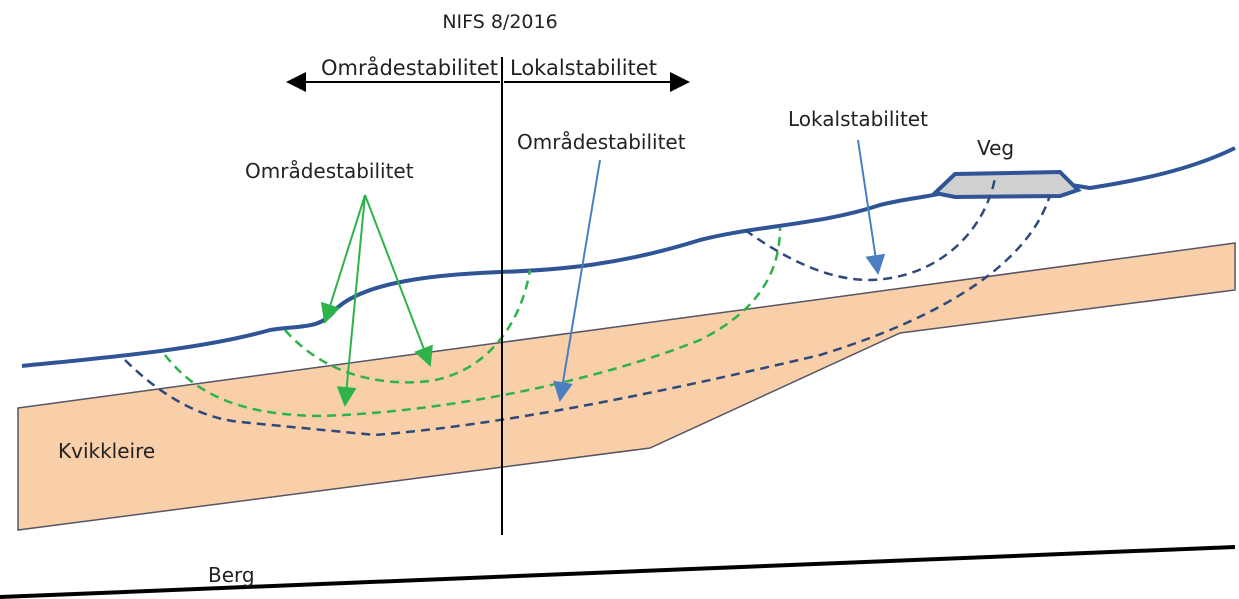 This screenshot has width=1239, height=599. I want to click on label-blue: Områdestabilitet, so click(601, 142).